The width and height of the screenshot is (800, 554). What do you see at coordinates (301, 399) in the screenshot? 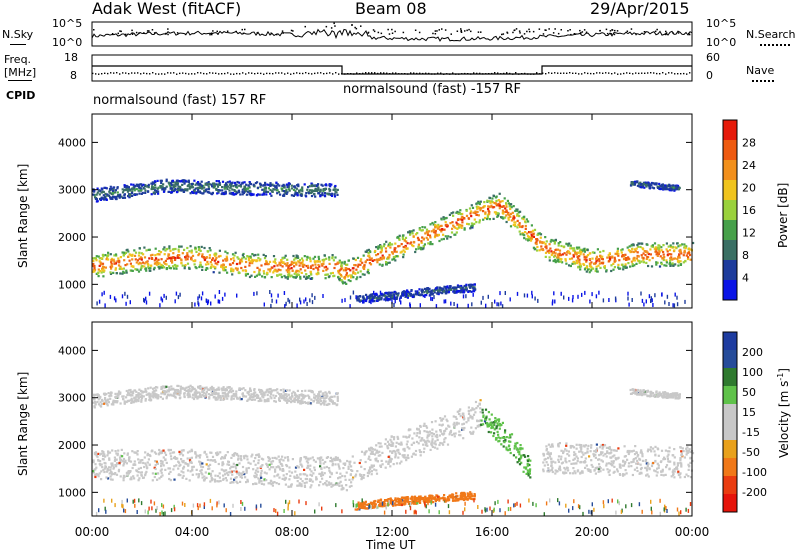
I see `upper-ground-point` at bounding box center [301, 399].